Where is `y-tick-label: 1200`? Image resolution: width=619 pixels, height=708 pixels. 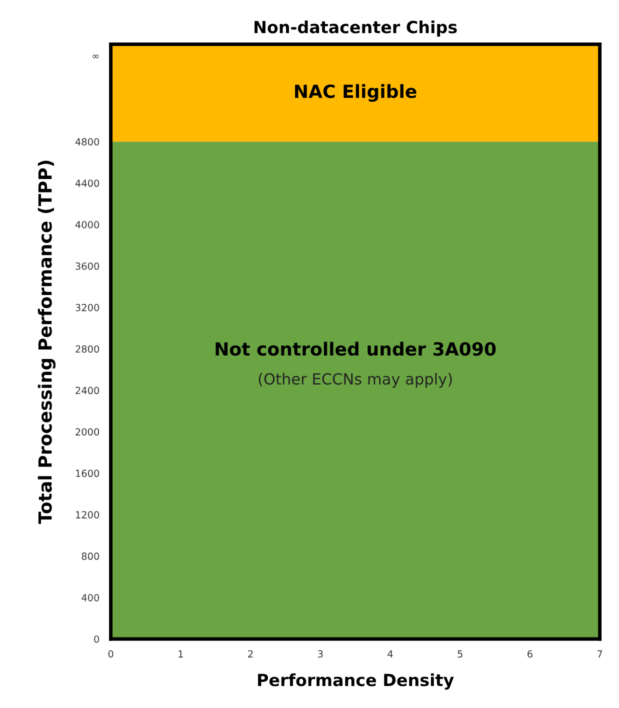
y-tick-label: 1200 is located at coordinates (88, 514).